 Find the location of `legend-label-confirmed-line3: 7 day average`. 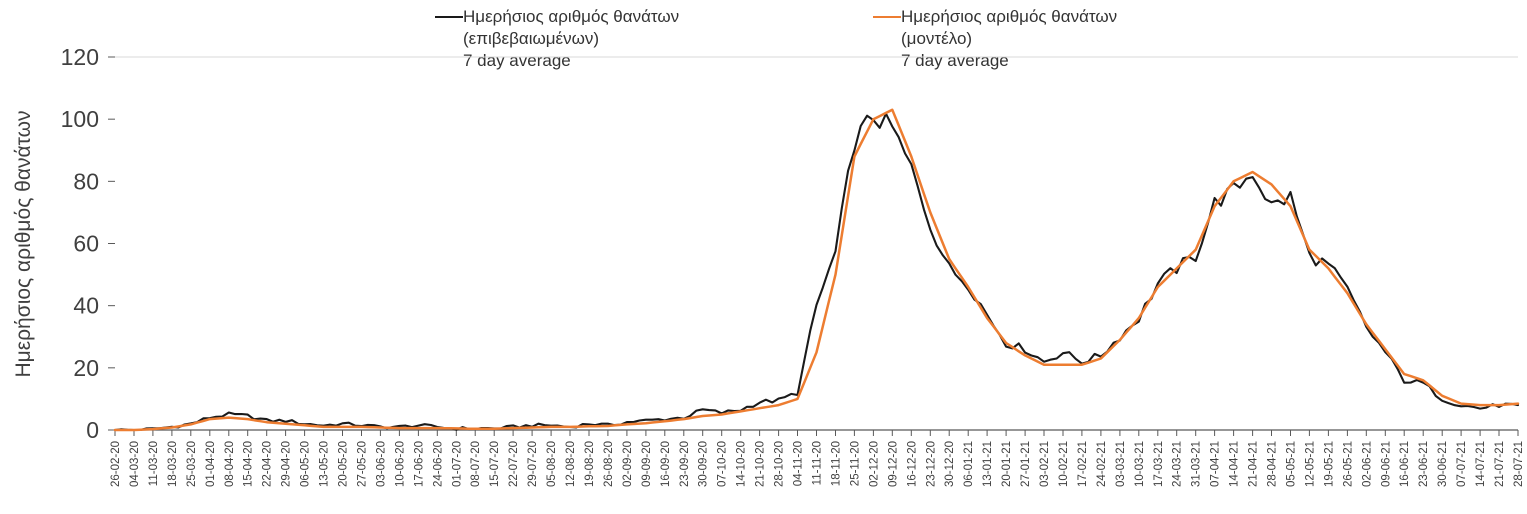

legend-label-confirmed-line3: 7 day average is located at coordinates (517, 60).